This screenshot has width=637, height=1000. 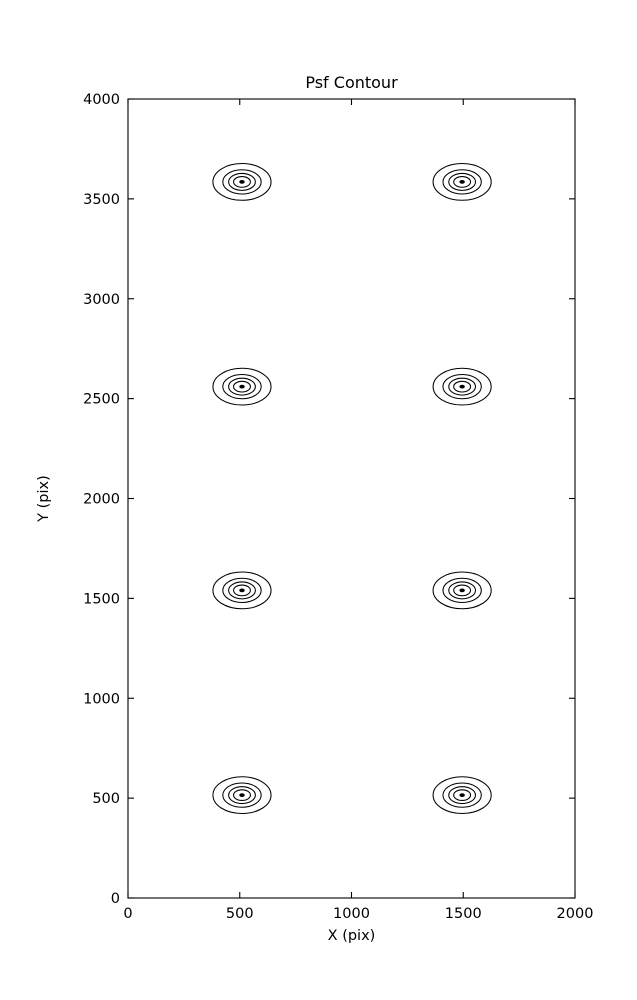 I want to click on y-tick-label: 2000, so click(x=101, y=500).